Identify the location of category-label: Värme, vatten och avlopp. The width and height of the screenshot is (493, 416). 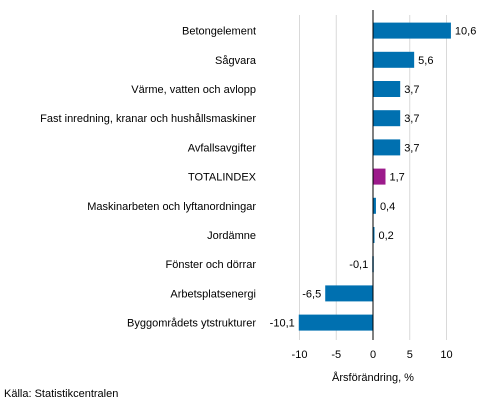
(193, 90).